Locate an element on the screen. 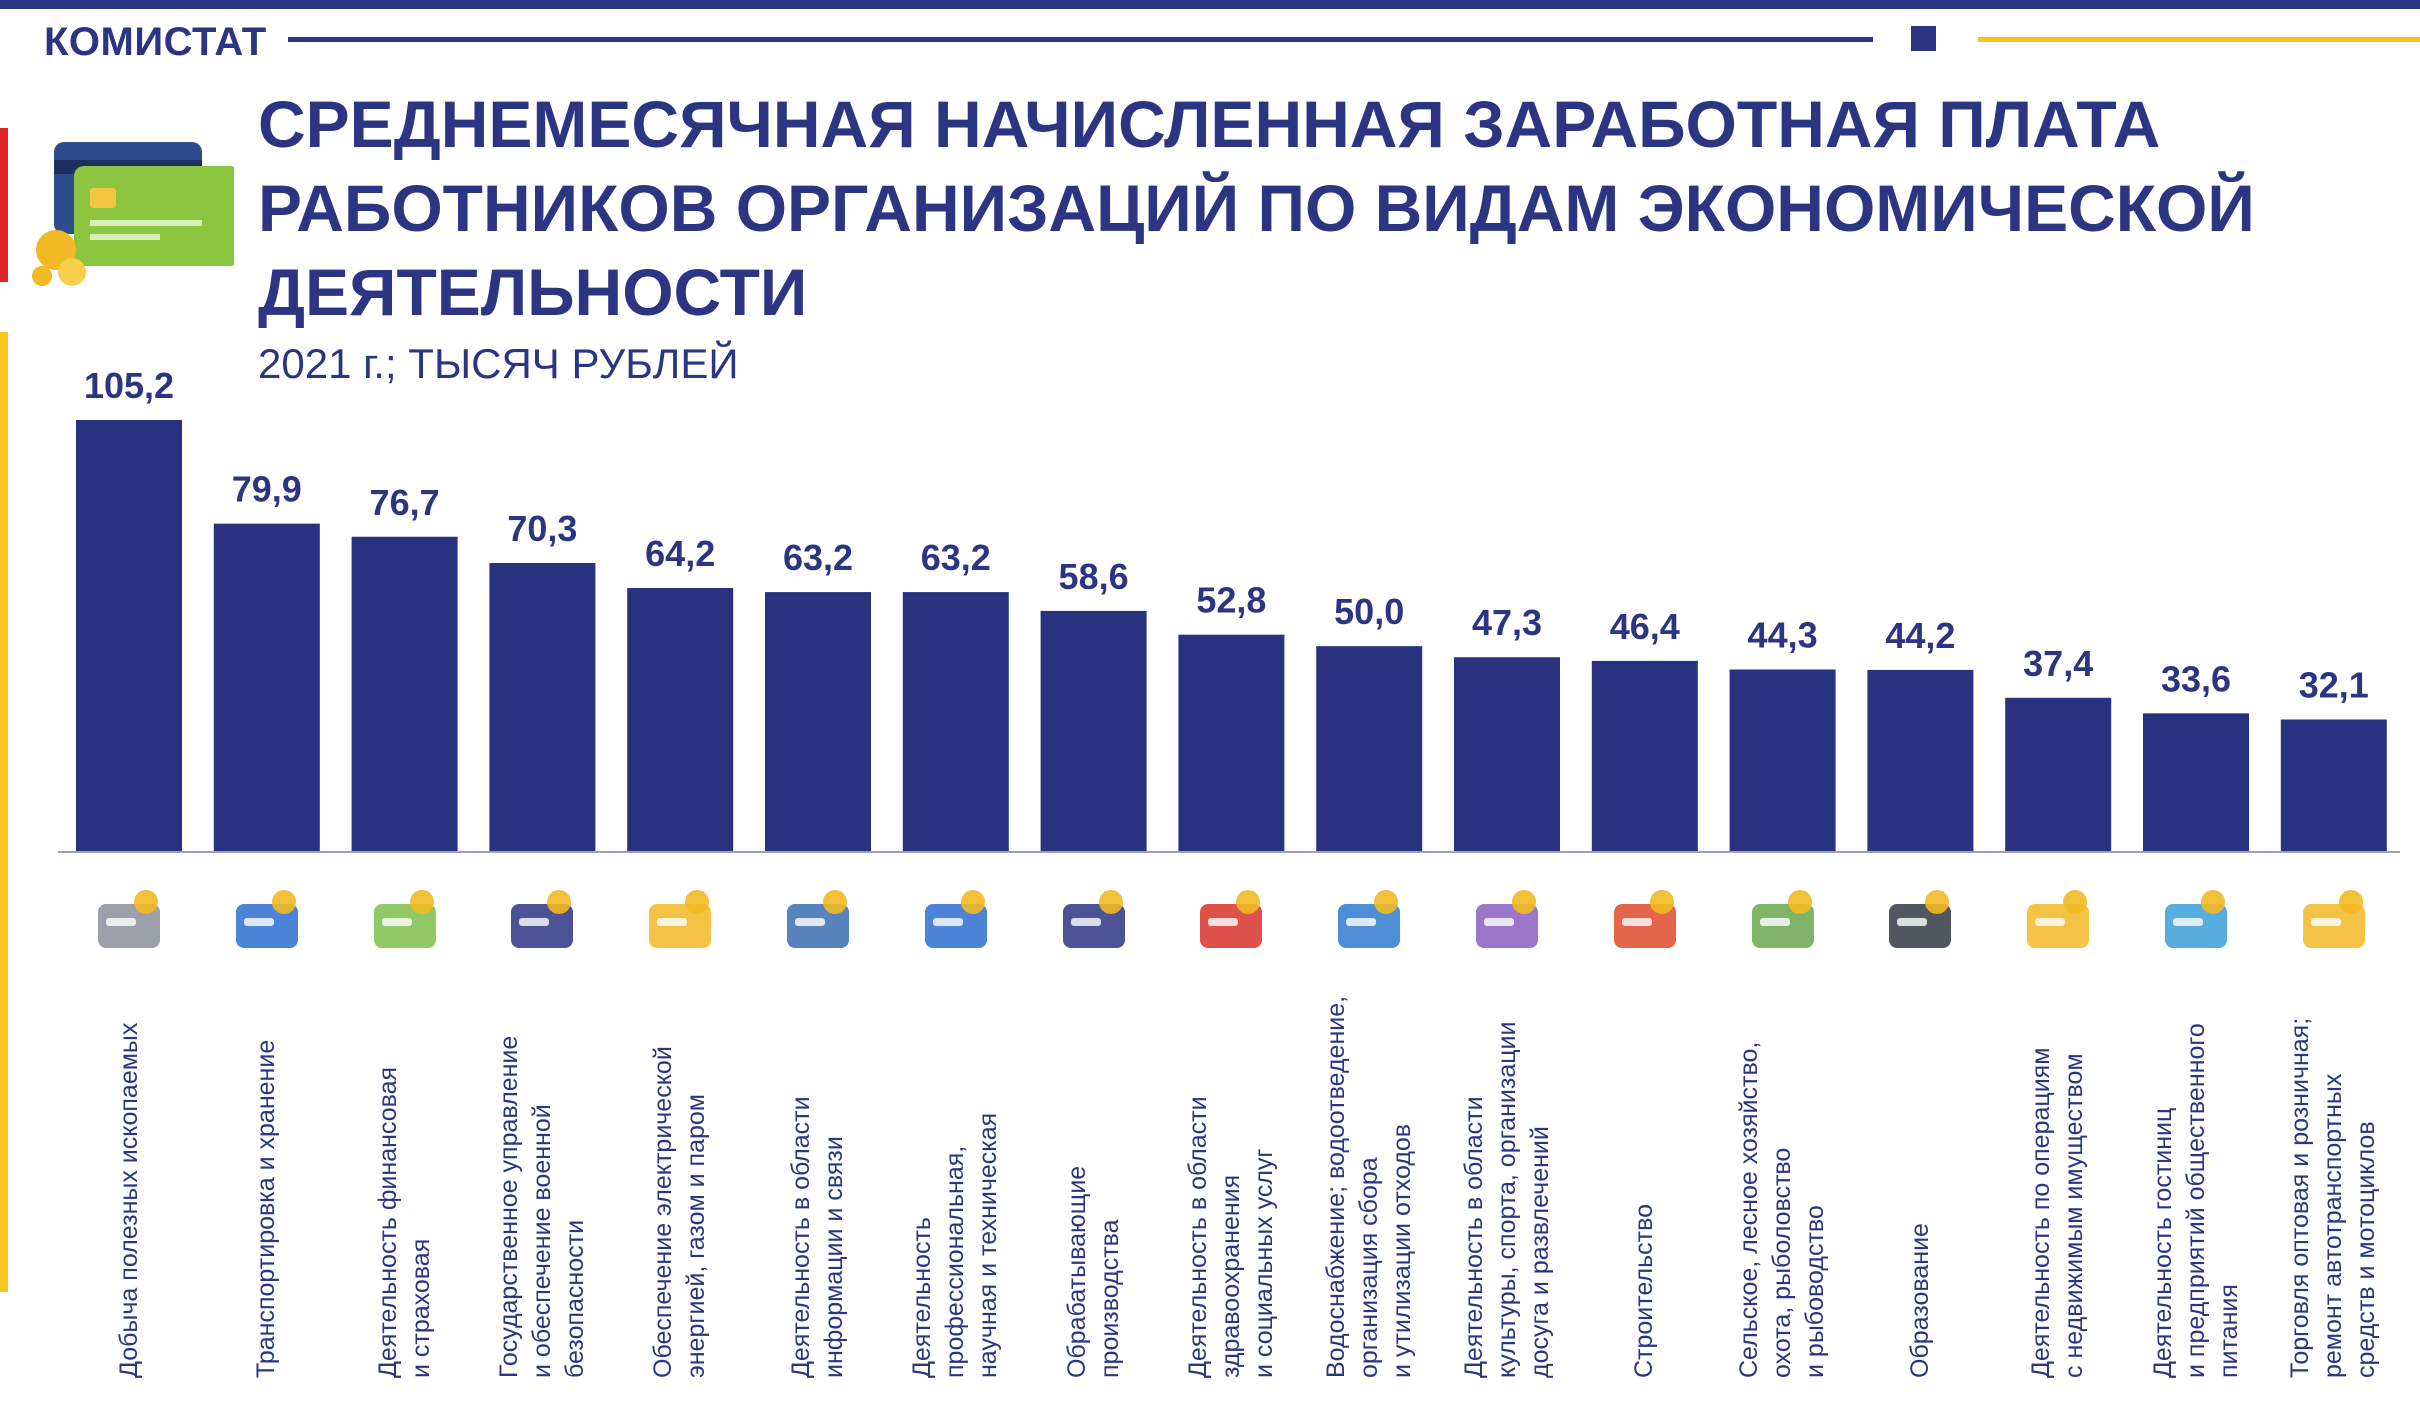 The image size is (2420, 1412). category-label: Образование is located at coordinates (1920, 1300).